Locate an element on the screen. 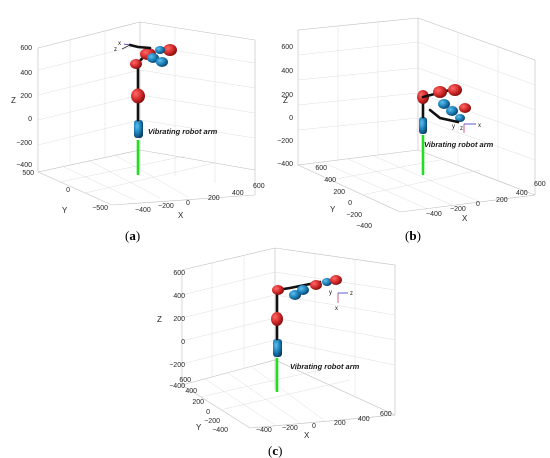 Image resolution: width=550 pixels, height=458 pixels. panel-c-caption: (c) is located at coordinates (275, 450).